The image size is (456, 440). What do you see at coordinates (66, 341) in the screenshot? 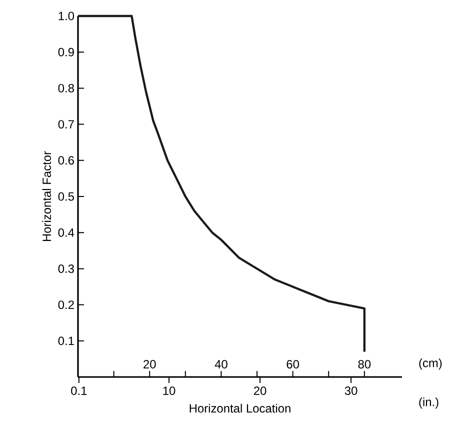
I see `y-tick-label: 0.1` at bounding box center [66, 341].